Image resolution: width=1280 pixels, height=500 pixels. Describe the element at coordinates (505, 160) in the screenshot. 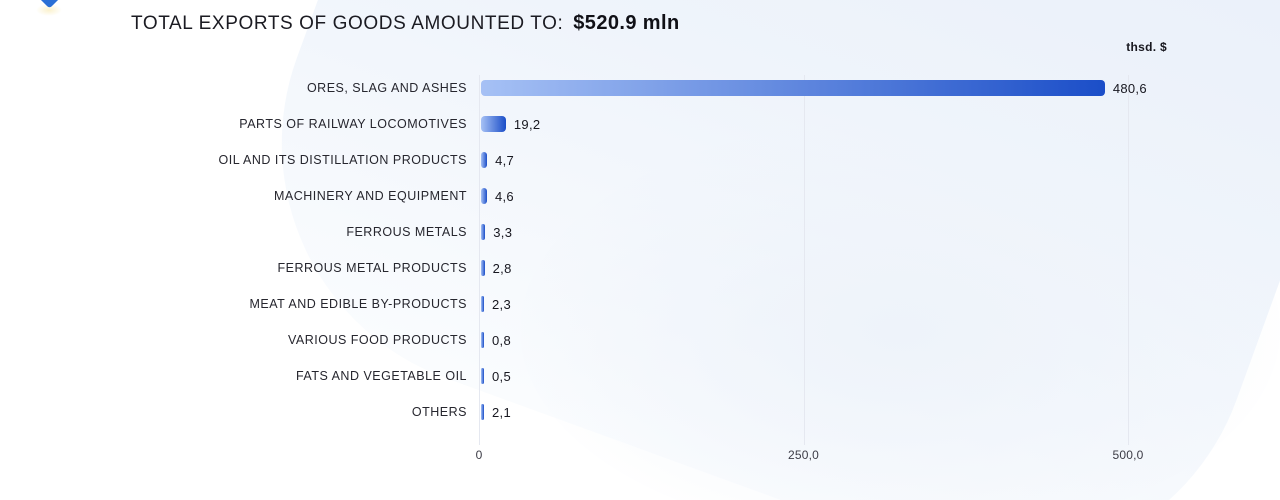

I see `bar-value-label: 4,7` at that location.